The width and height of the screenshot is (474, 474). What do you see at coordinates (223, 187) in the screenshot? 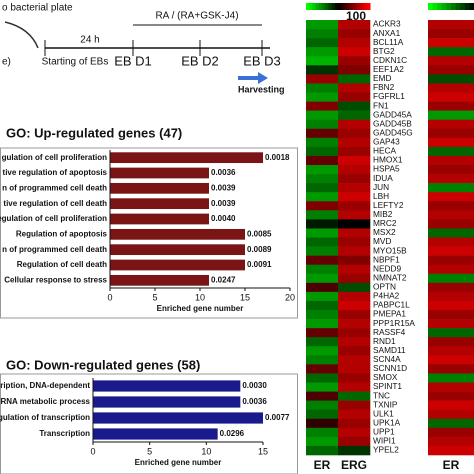
I see `value-label: 0.0039` at bounding box center [223, 187].